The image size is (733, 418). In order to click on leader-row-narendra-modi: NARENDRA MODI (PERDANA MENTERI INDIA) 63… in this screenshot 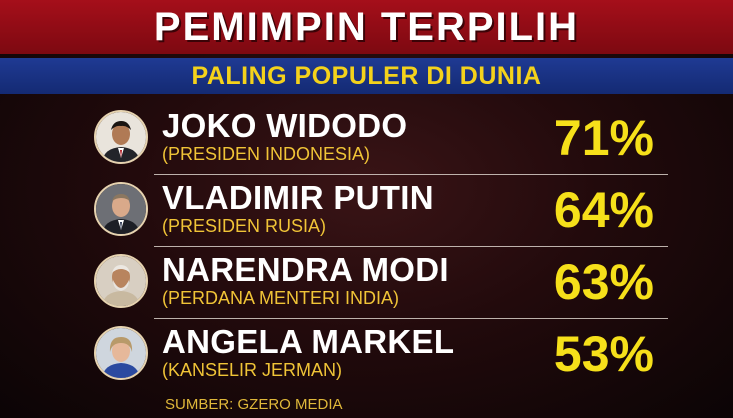, I will do `click(380, 285)`.